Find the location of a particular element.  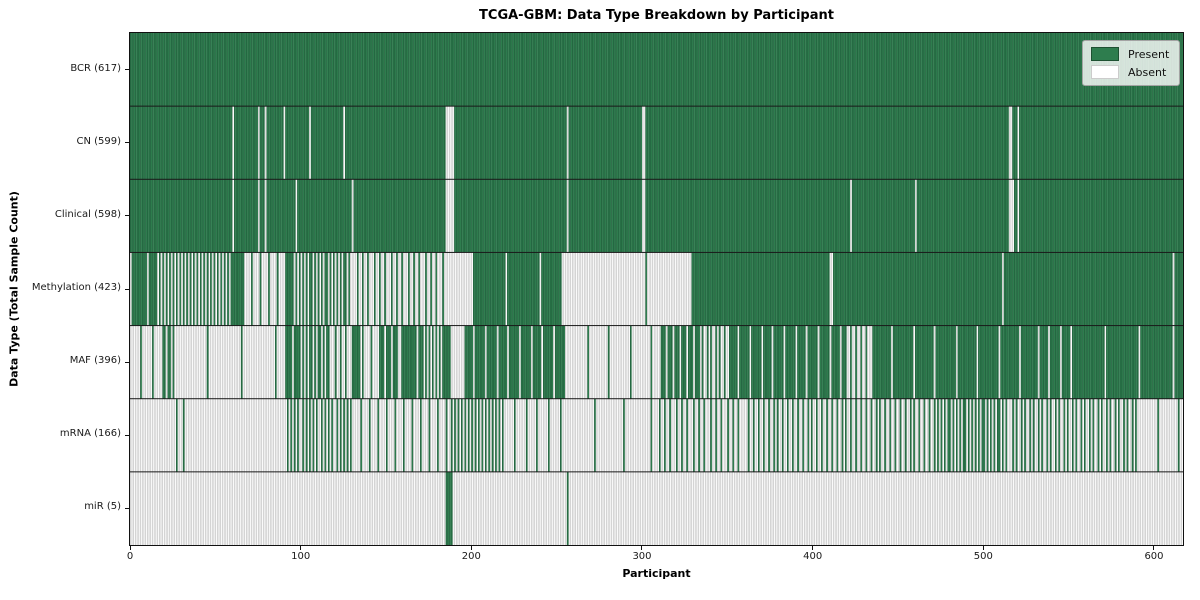

y-tick-label-mir: miR (5) is located at coordinates (102, 507).